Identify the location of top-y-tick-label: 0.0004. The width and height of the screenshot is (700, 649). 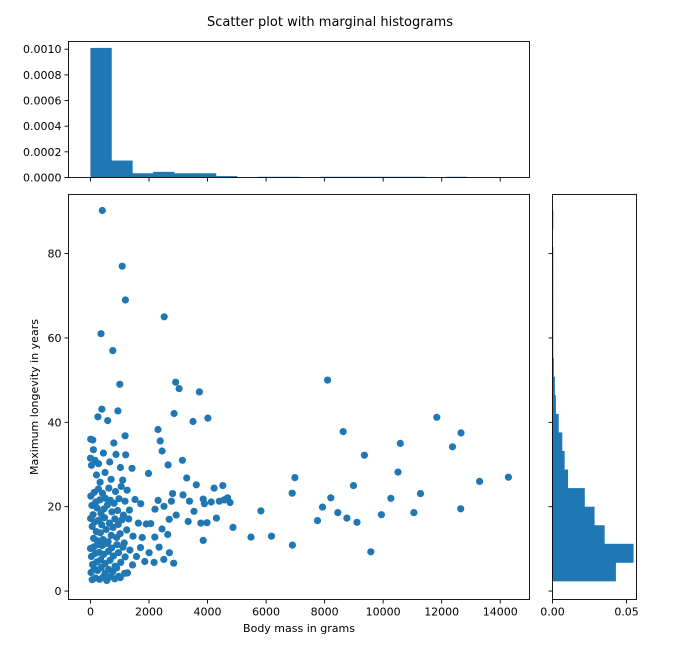
(42, 126).